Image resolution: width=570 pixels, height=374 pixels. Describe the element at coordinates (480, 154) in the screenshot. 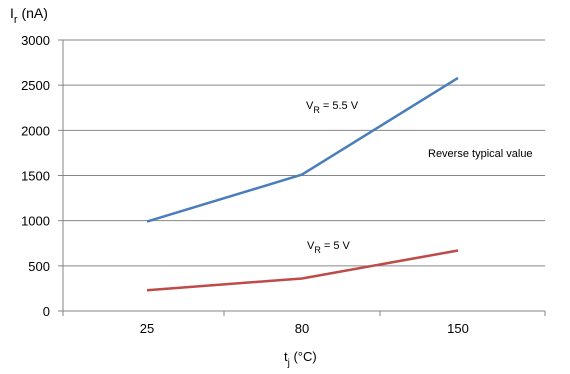

I see `annotation-text: Reverse typical value` at that location.